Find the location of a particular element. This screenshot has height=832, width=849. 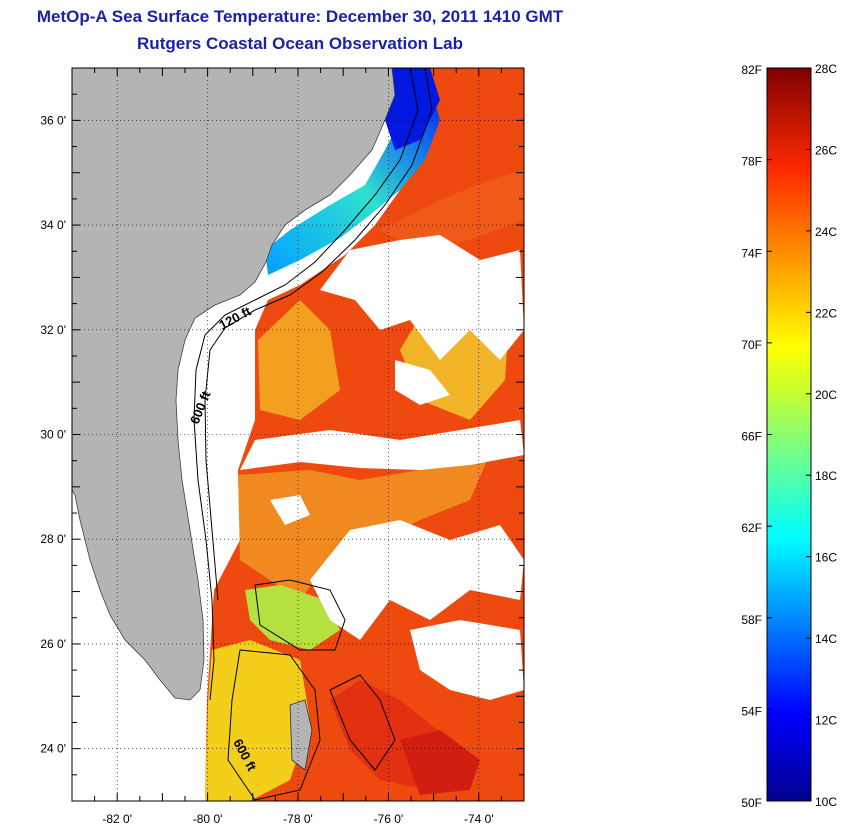

map-subtitle: Rutgers Coastal Ocean Observation Lab is located at coordinates (300, 43).